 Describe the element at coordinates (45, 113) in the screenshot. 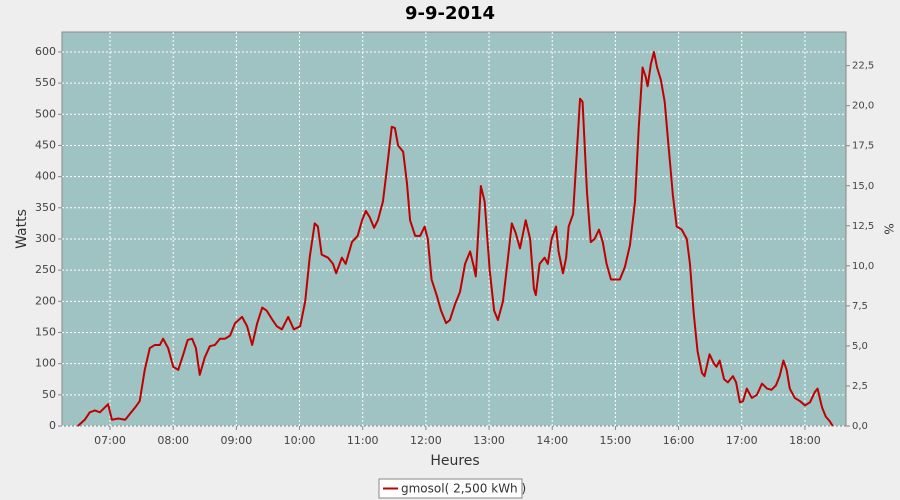

I see `y-tick-label: 500` at that location.